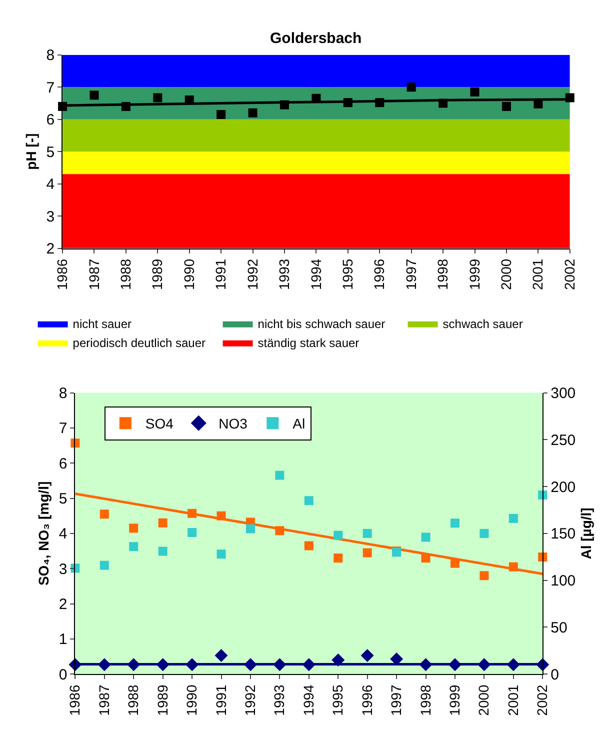  Describe the element at coordinates (563, 393) in the screenshot. I see `y2-tick-label: 300` at that location.